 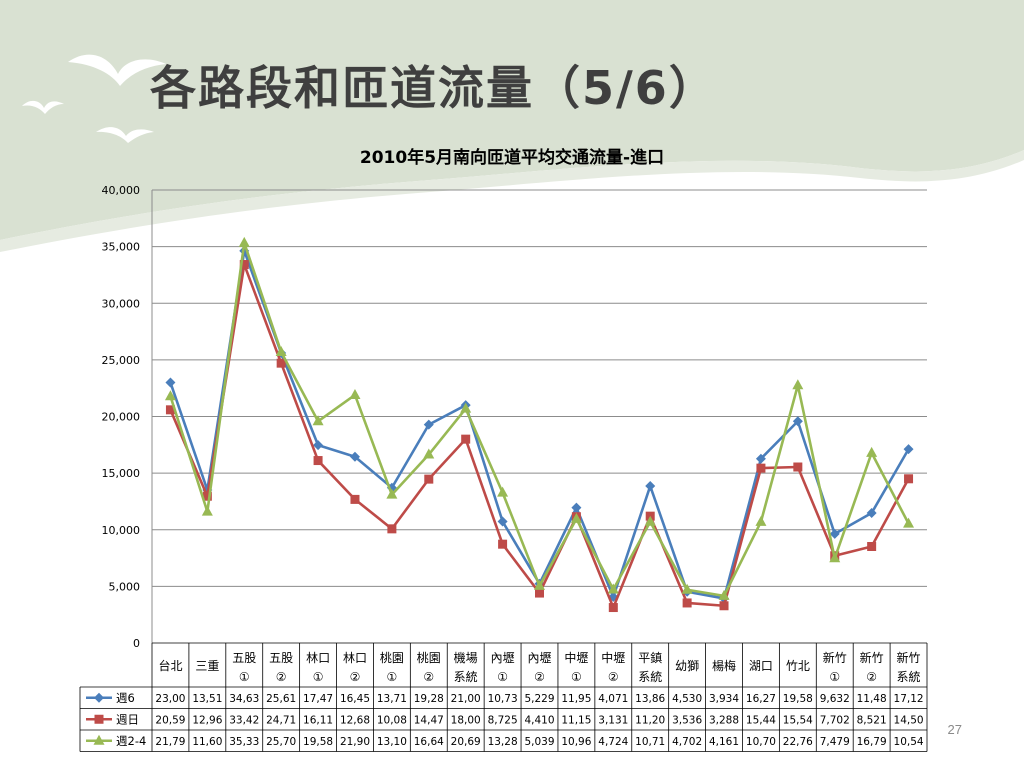 What do you see at coordinates (613, 742) in the screenshot?
I see `data-label: 4,724` at bounding box center [613, 742].